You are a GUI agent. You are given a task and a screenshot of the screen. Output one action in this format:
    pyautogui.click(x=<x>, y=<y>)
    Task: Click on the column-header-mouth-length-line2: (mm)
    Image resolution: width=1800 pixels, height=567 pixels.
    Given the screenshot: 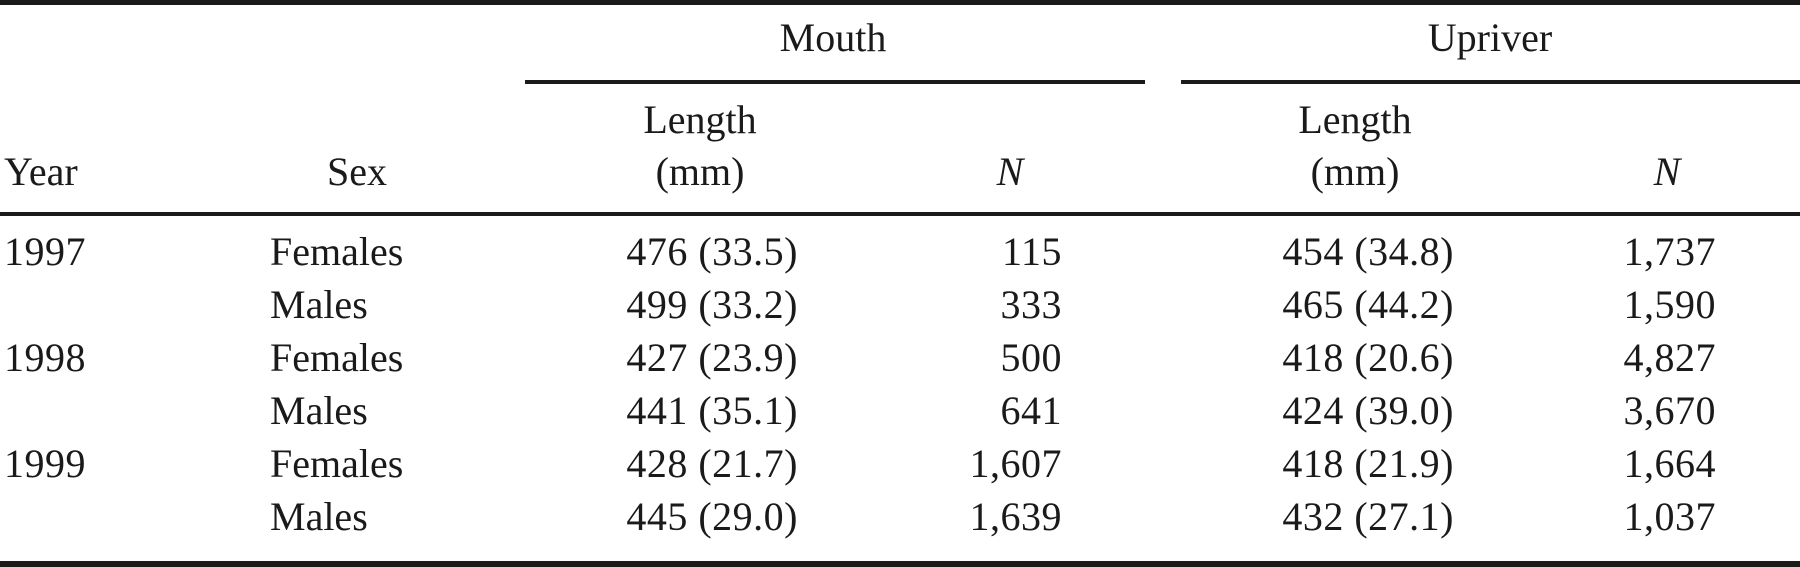 What is the action you would take?
    pyautogui.click(x=700, y=171)
    